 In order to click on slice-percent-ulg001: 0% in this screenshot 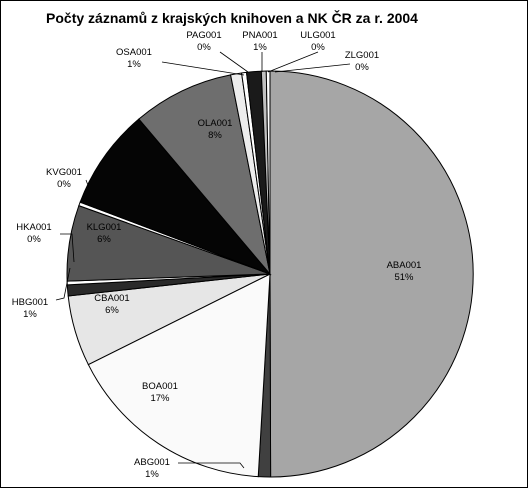, I will do `click(318, 47)`.